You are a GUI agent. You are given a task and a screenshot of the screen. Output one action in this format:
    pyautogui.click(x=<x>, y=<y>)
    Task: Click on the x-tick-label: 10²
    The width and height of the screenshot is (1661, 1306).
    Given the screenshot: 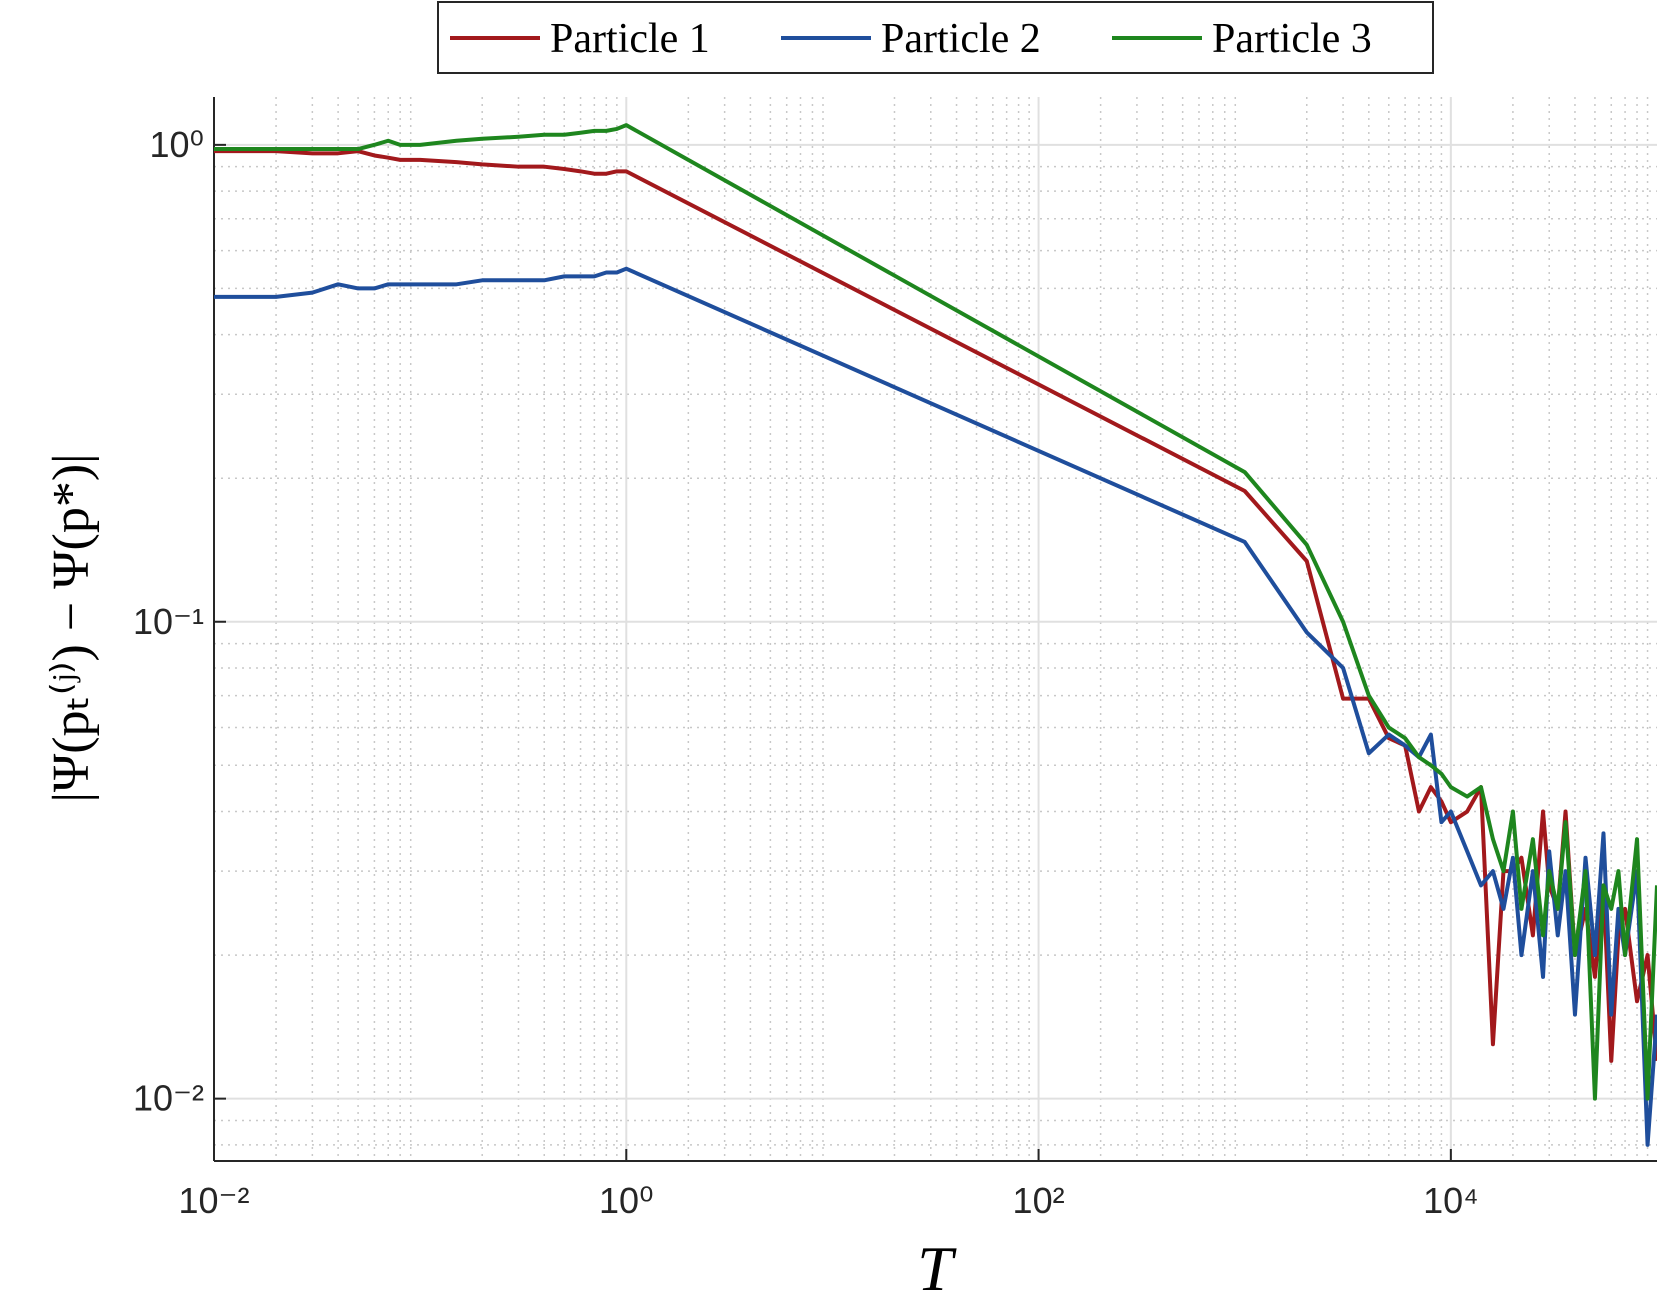 What is the action you would take?
    pyautogui.click(x=1039, y=1200)
    